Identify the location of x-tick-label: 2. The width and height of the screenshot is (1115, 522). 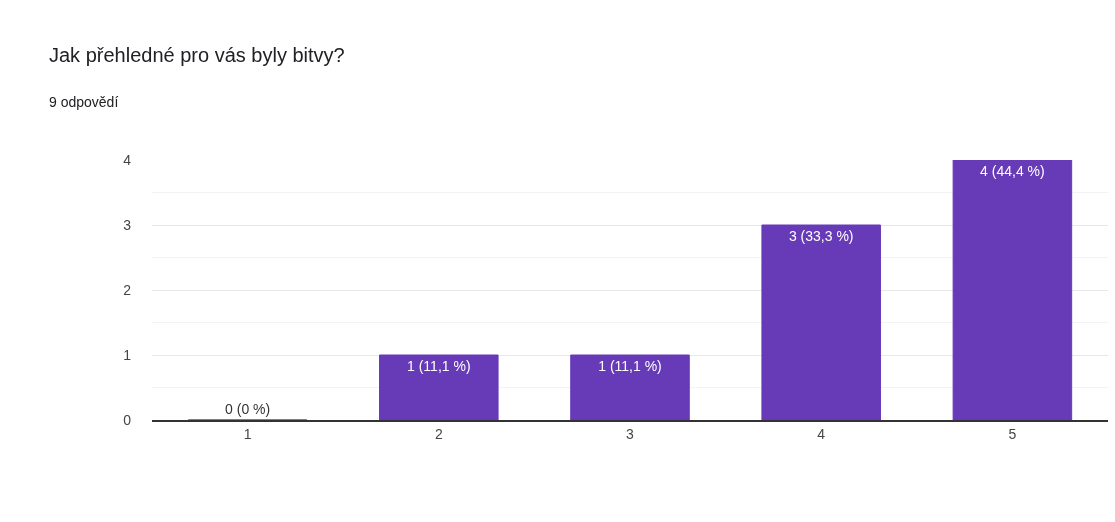
(438, 433).